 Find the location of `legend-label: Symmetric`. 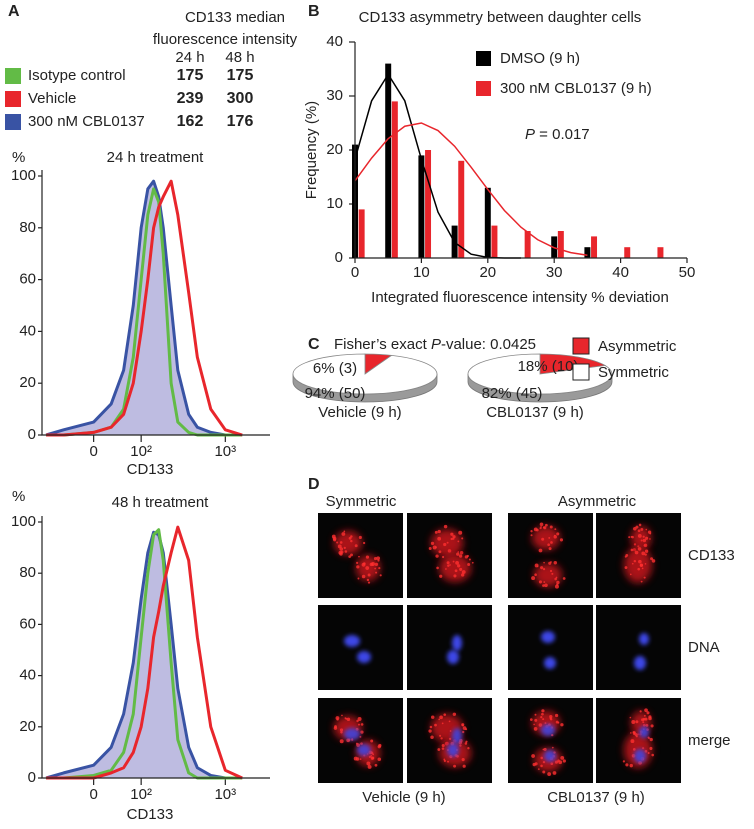

legend-label: Symmetric is located at coordinates (633, 372).